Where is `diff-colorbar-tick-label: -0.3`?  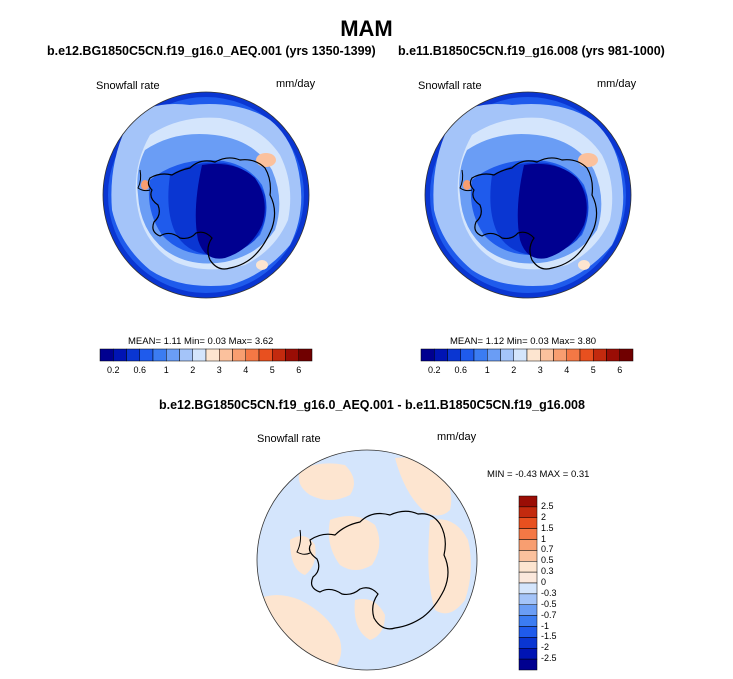 diff-colorbar-tick-label: -0.3 is located at coordinates (549, 592).